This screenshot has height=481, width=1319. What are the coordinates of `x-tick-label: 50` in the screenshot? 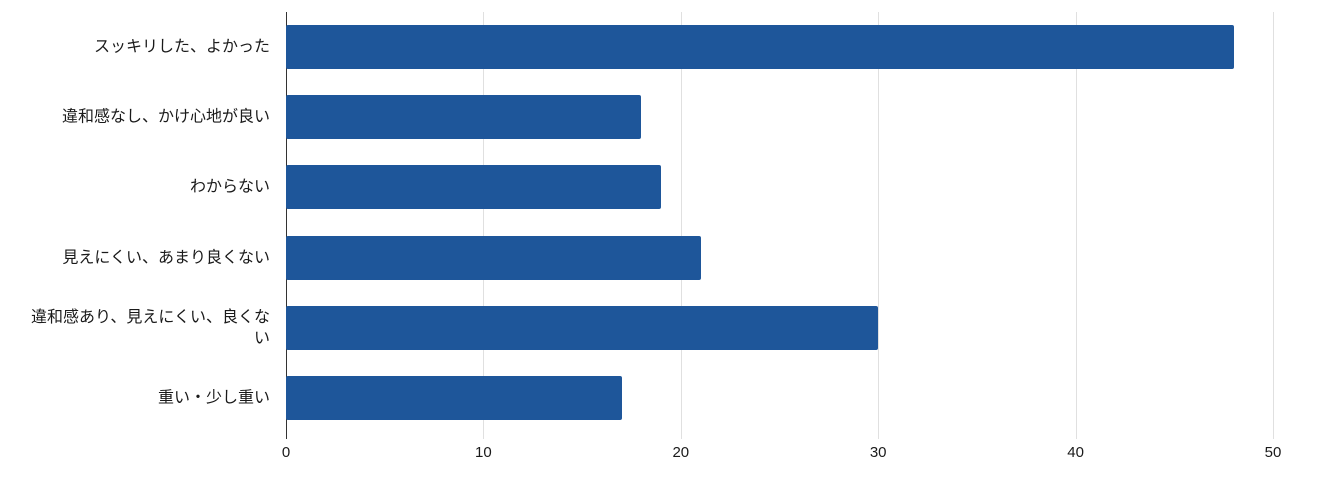 It's located at (1273, 452).